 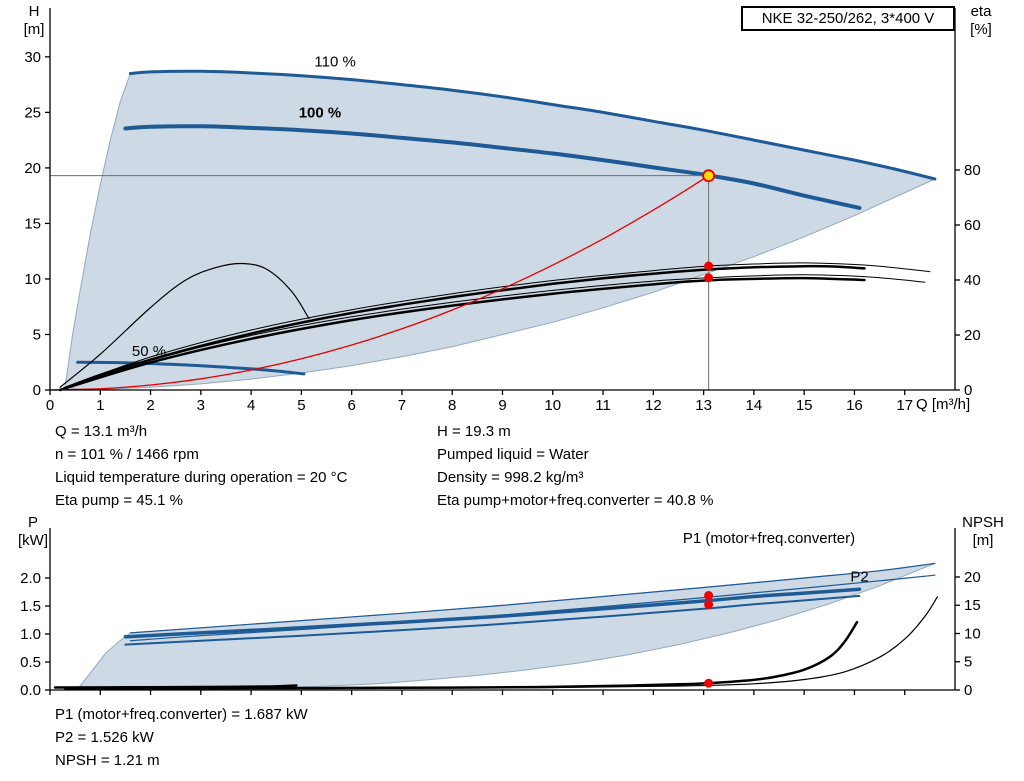 What do you see at coordinates (30, 662) in the screenshot?
I see `y-left-tick-label: 0.5` at bounding box center [30, 662].